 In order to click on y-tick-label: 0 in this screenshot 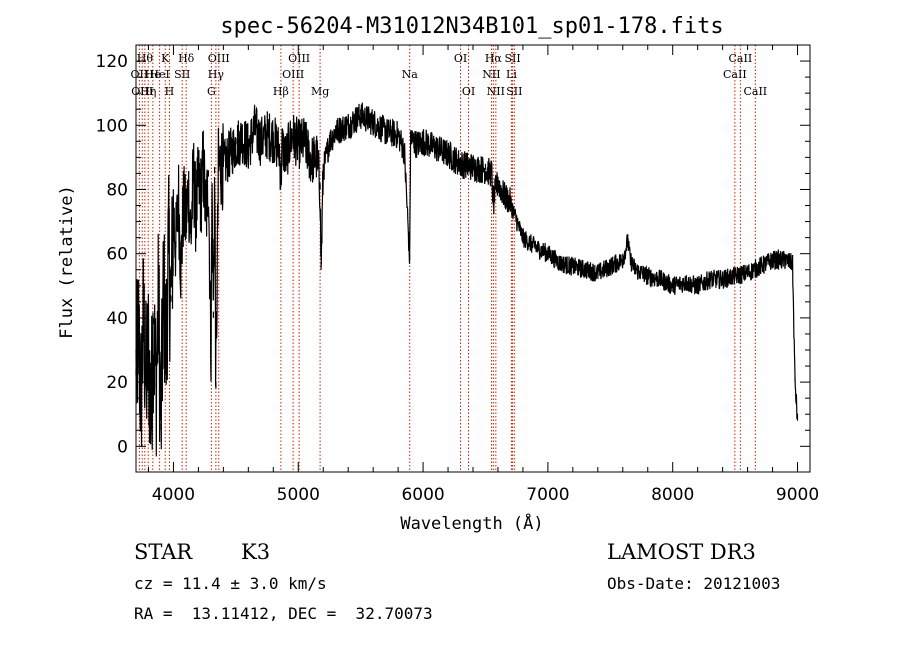, I will do `click(122, 447)`.